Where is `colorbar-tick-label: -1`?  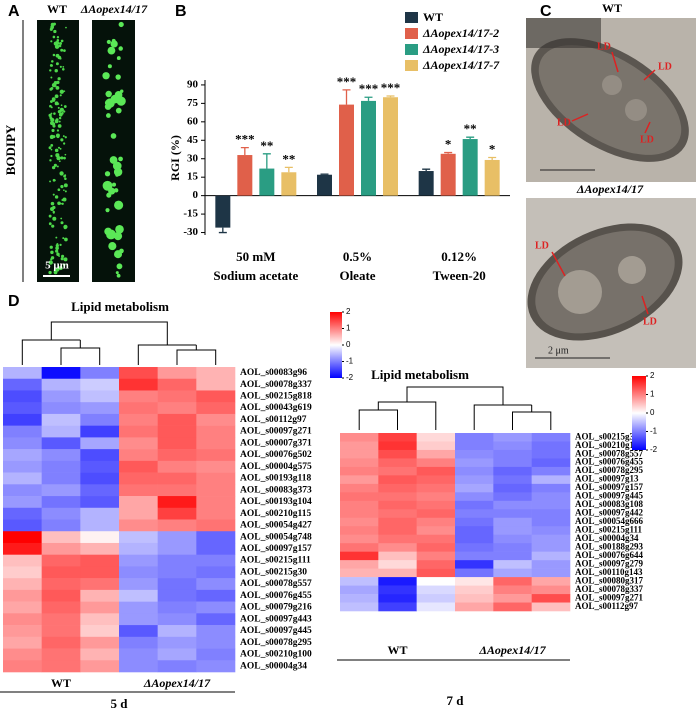 colorbar-tick-label: -1 is located at coordinates (350, 361).